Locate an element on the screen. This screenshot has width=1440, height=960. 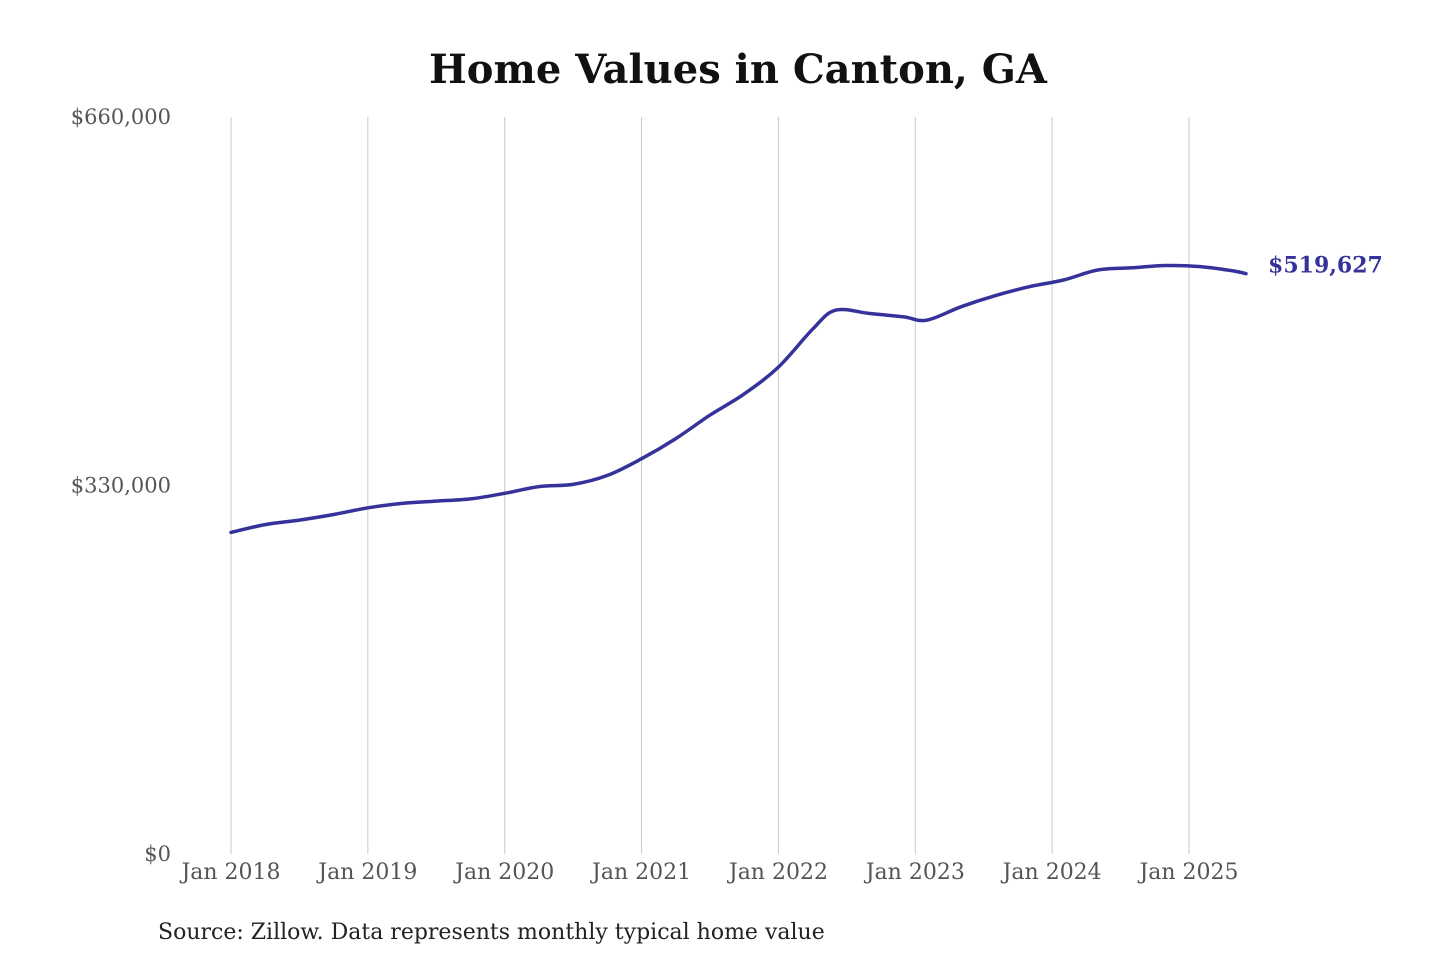
y-axis: $0 $330,000 $660,000 is located at coordinates (121, 485).